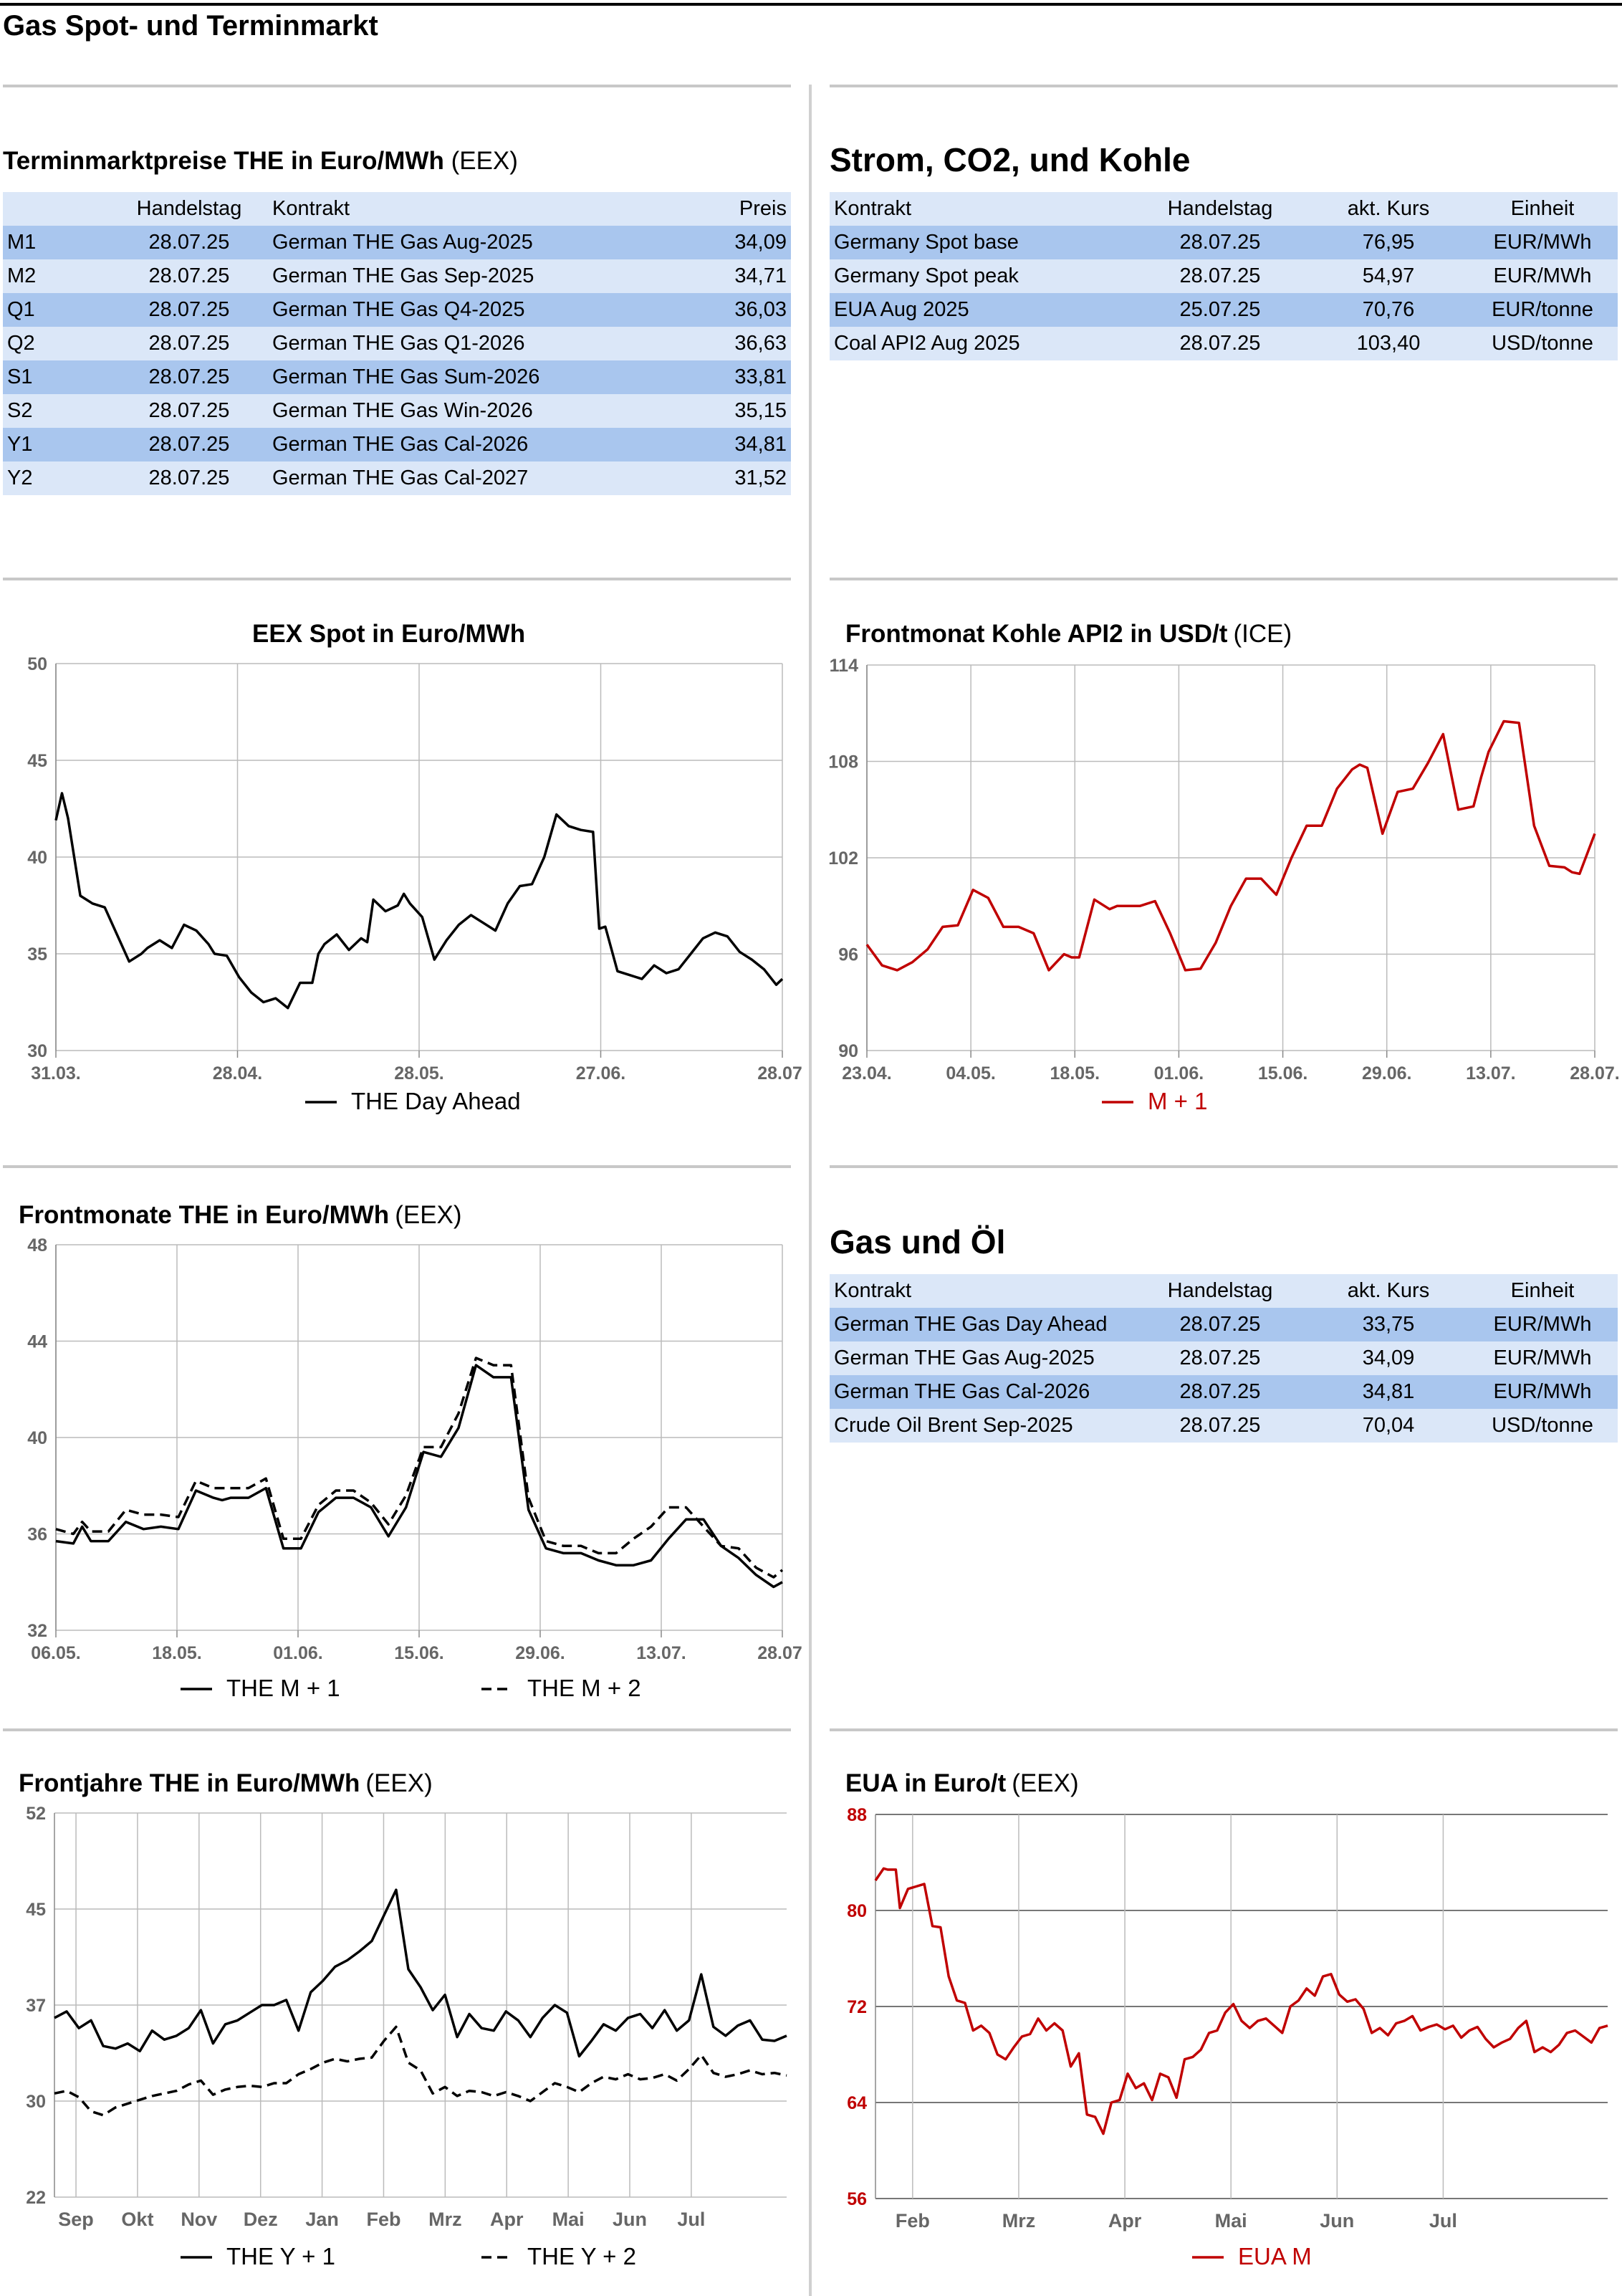  I want to click on x-tick-label: Feb, so click(913, 2221).